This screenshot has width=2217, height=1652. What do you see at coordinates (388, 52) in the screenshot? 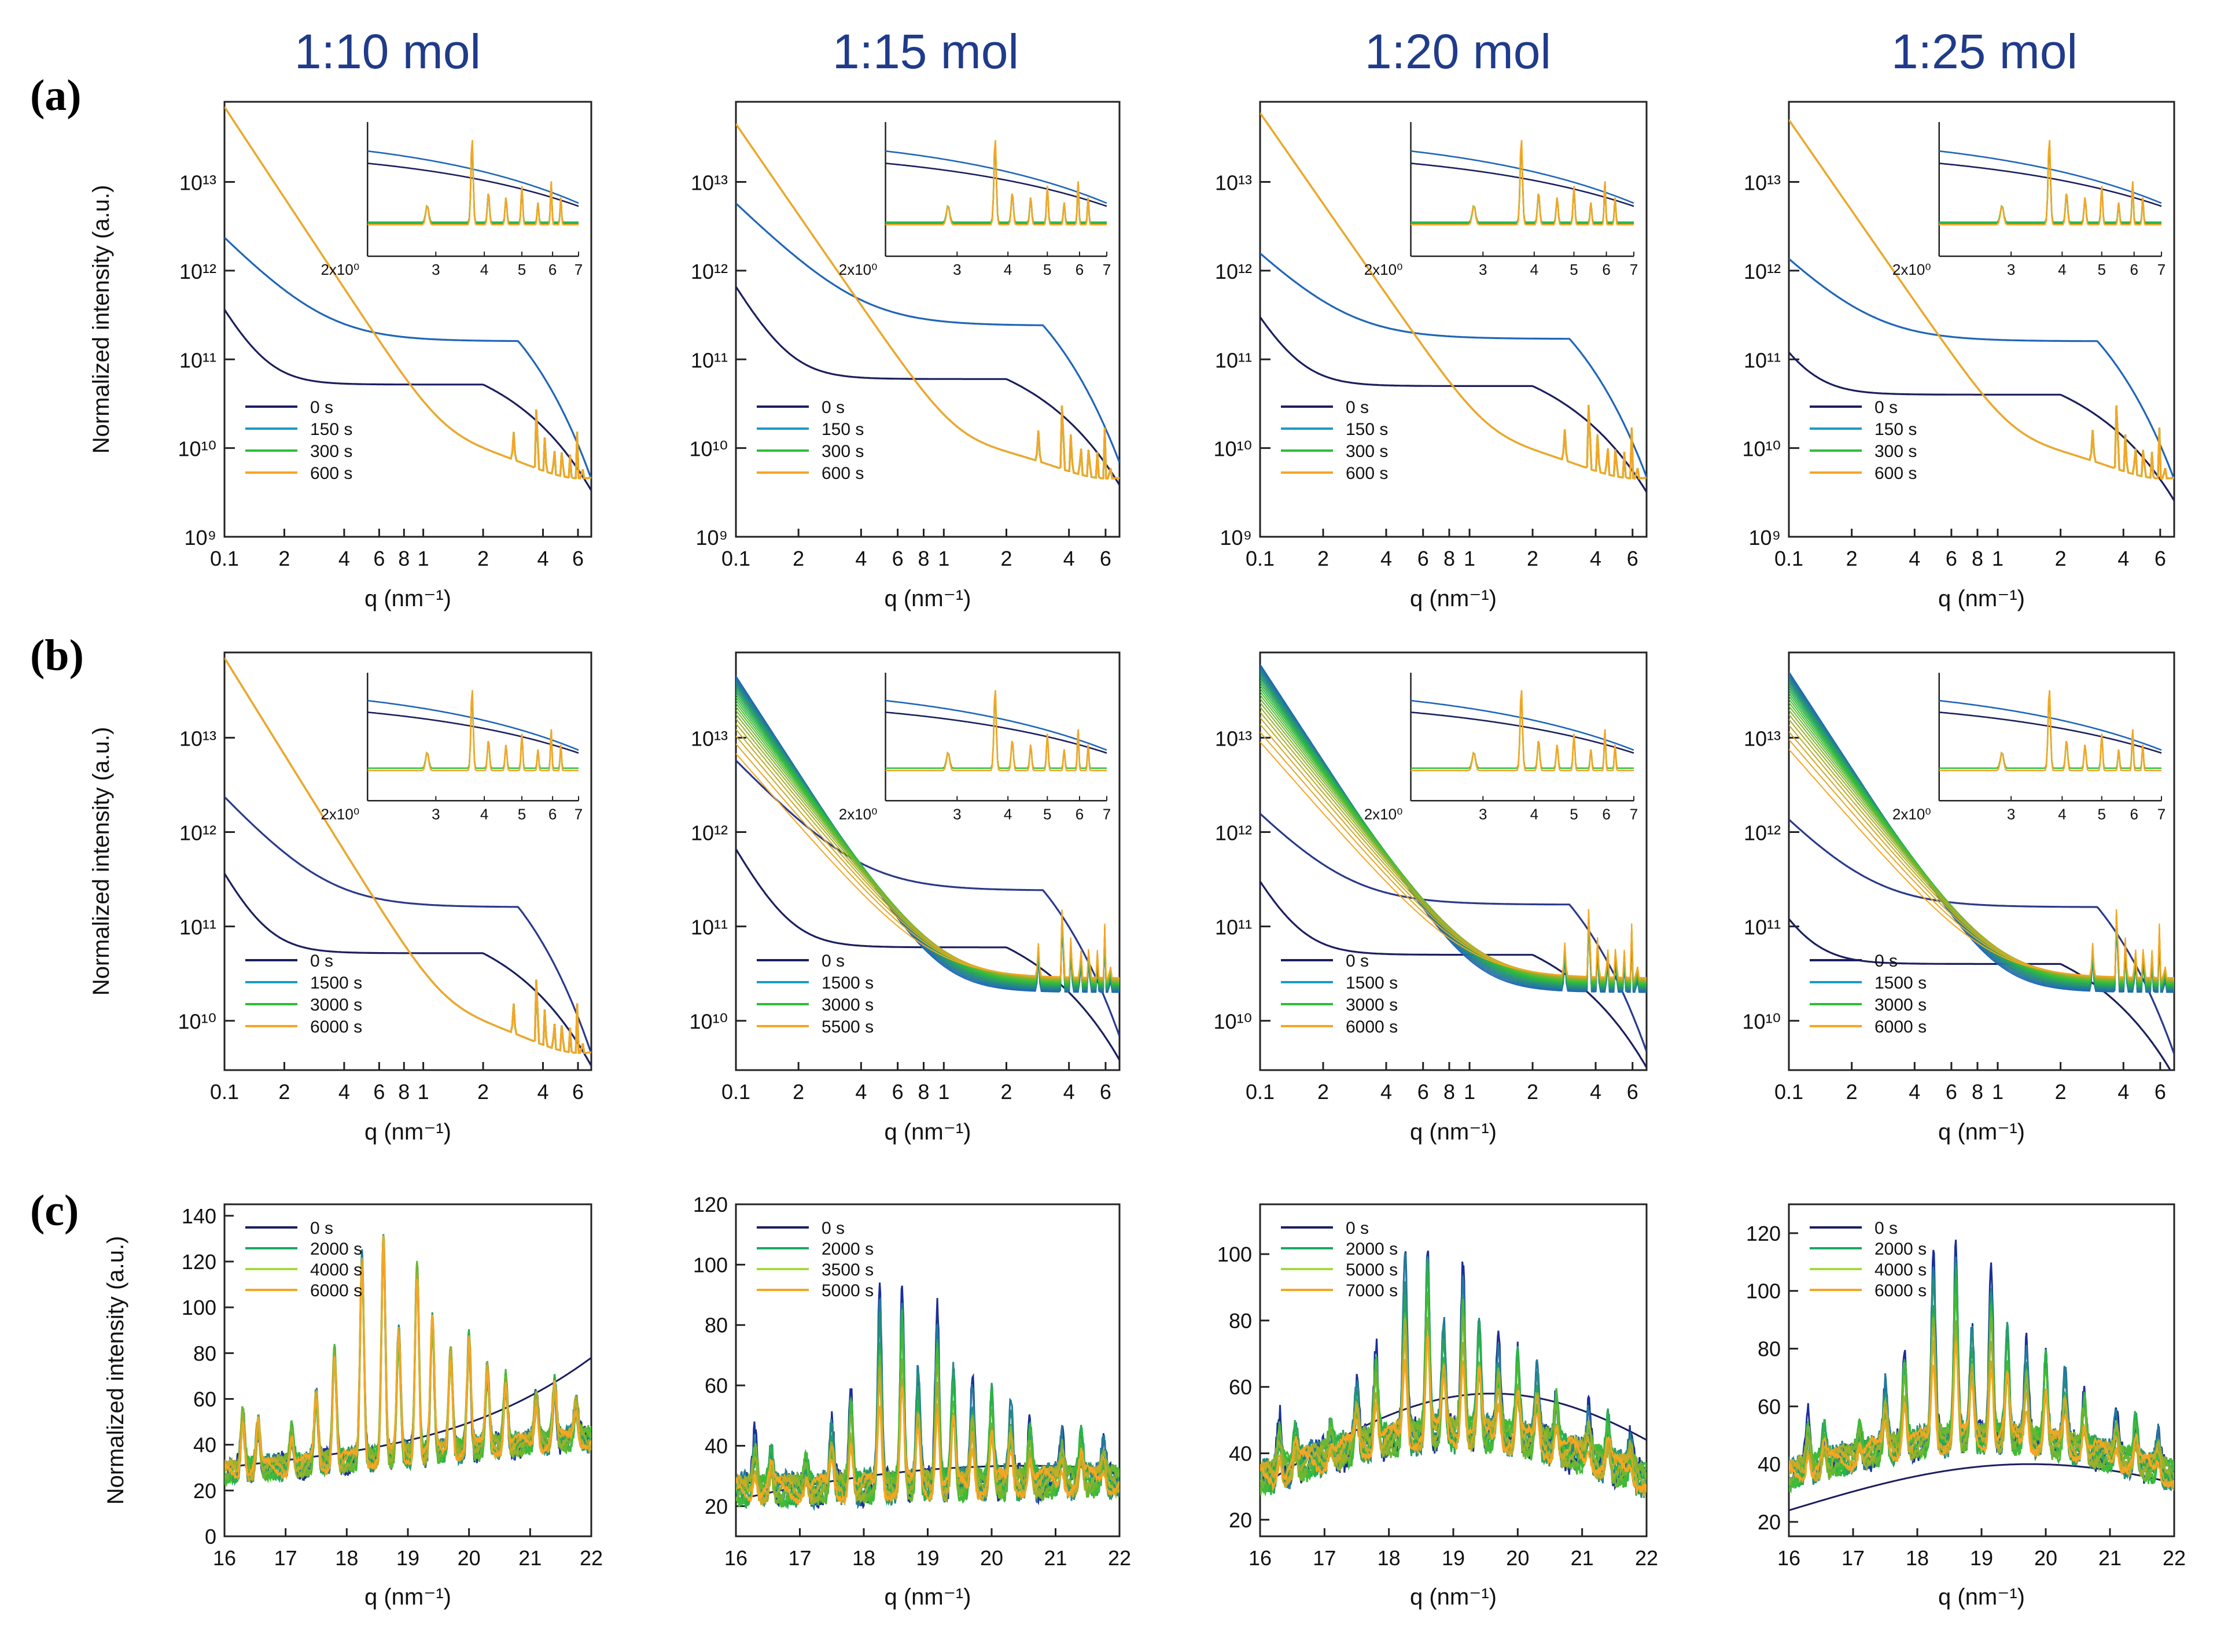
I see `column-title: 1:10 mol` at bounding box center [388, 52].